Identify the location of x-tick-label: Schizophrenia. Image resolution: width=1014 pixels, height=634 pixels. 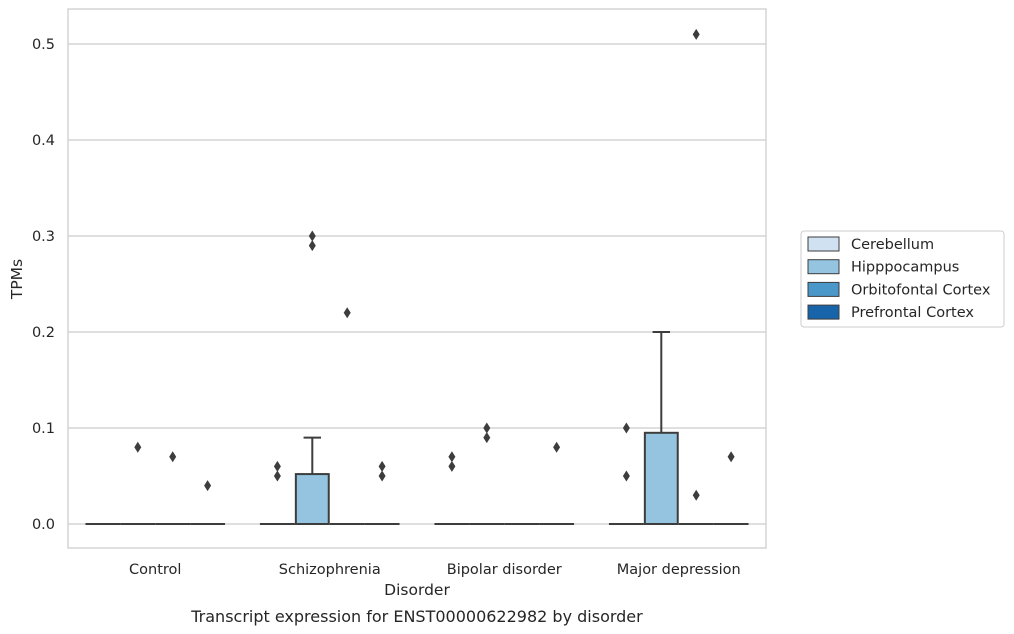
(330, 570).